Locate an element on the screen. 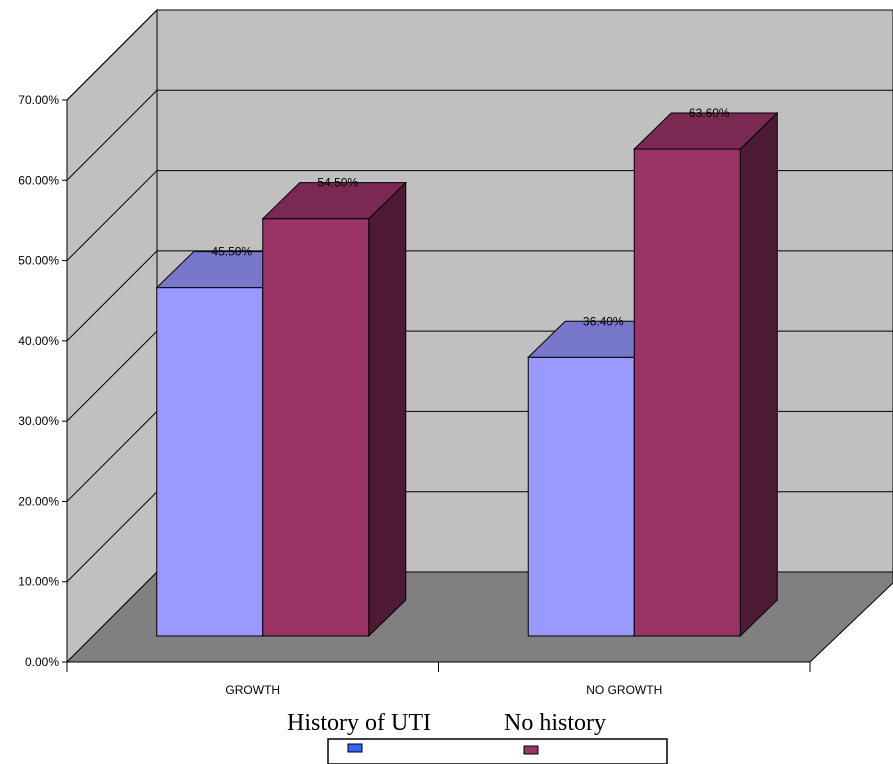 The width and height of the screenshot is (893, 764). legend-box is located at coordinates (497, 751).